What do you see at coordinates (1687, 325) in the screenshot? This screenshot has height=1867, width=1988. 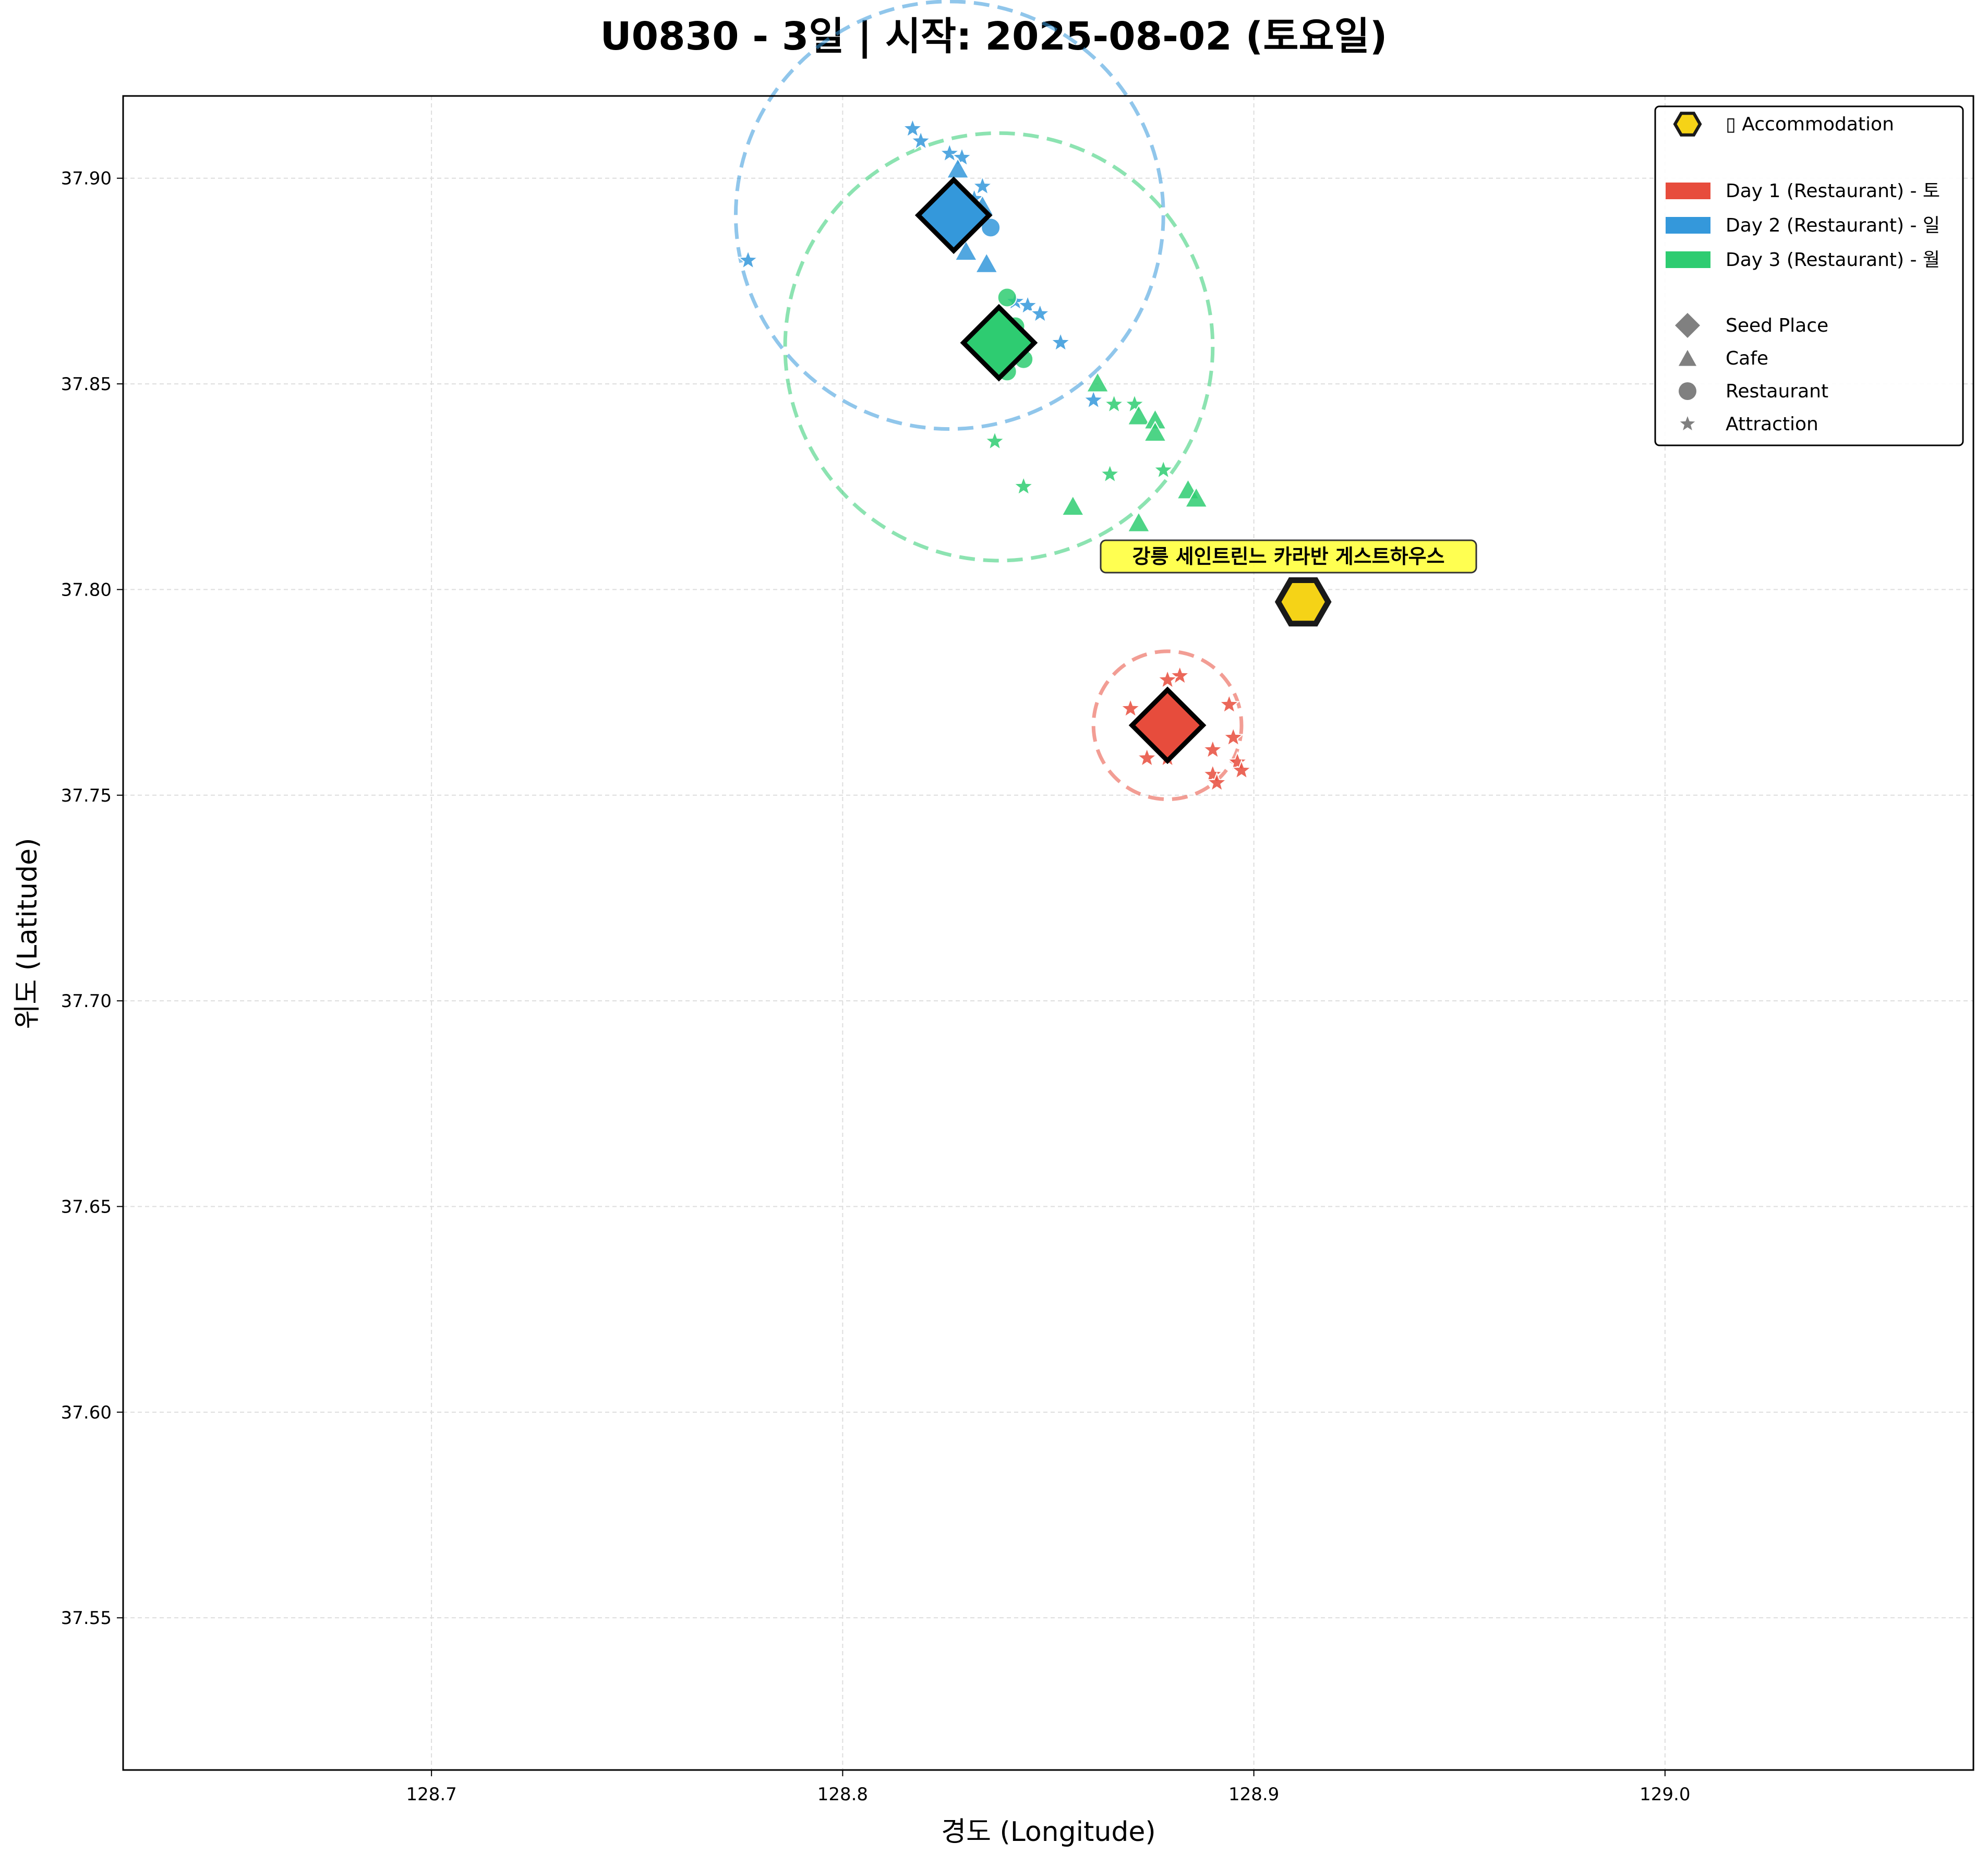 I see `legend-seed-icon` at bounding box center [1687, 325].